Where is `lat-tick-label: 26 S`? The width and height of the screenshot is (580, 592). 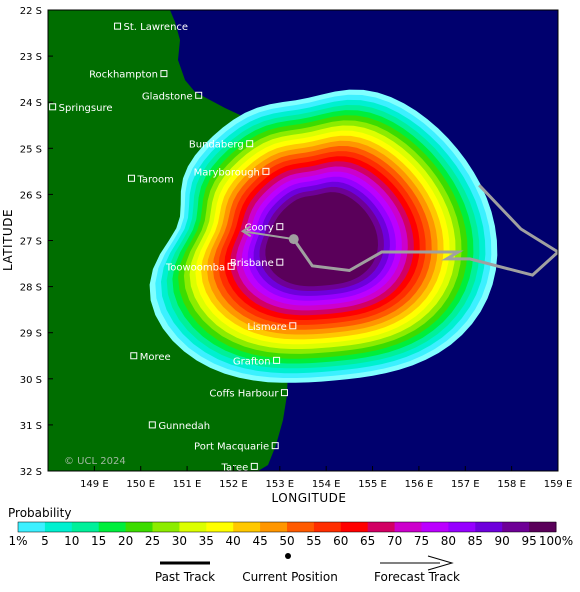
lat-tick-label: 26 S is located at coordinates (31, 195).